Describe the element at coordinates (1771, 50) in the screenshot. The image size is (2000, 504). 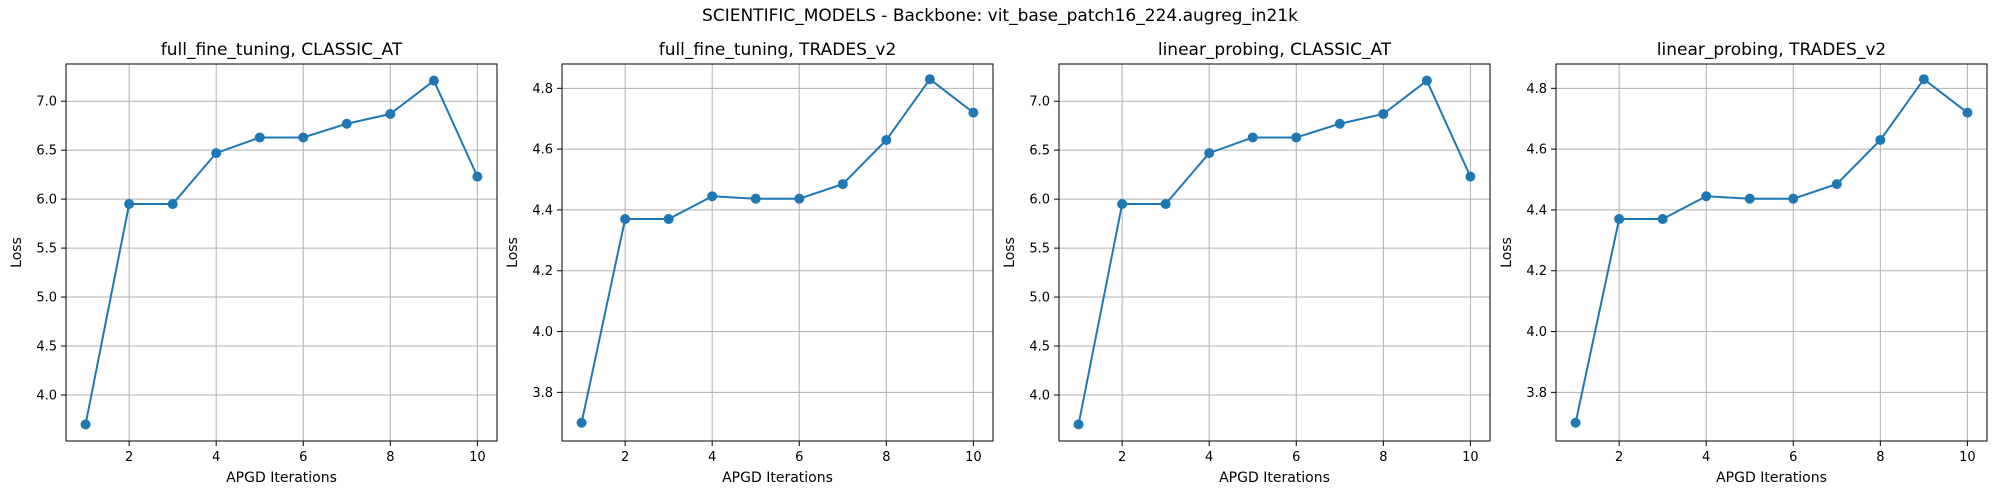
I see `subplot-title: linear_probing, TRADES_v2` at that location.